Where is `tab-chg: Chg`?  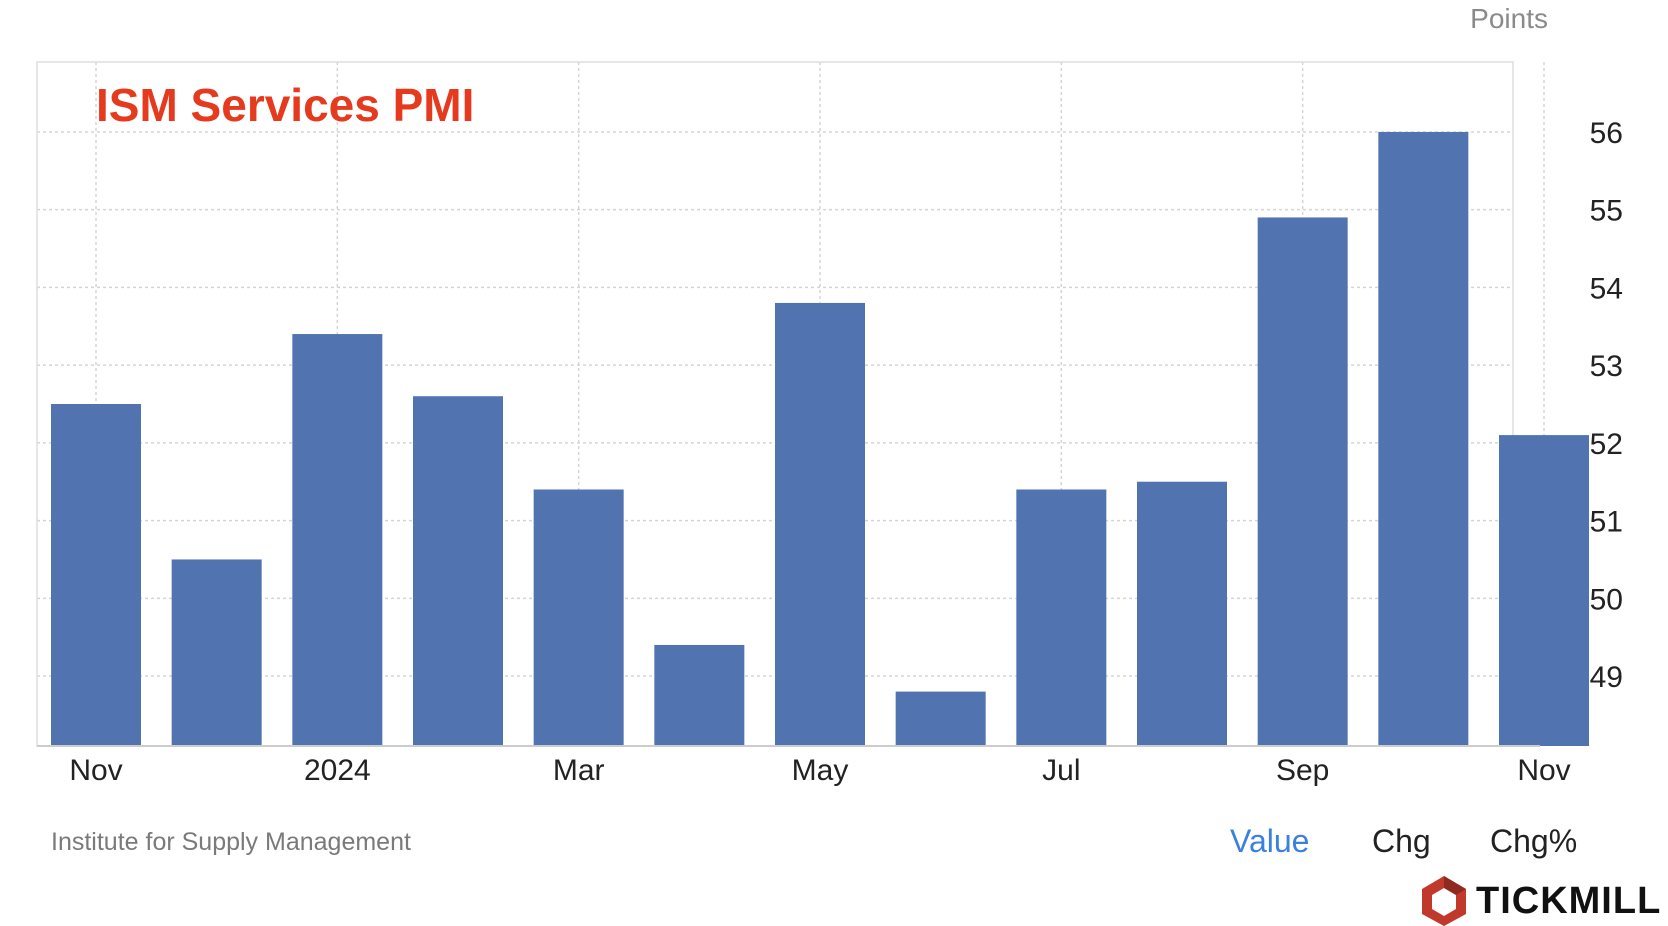
tab-chg: Chg is located at coordinates (1401, 841).